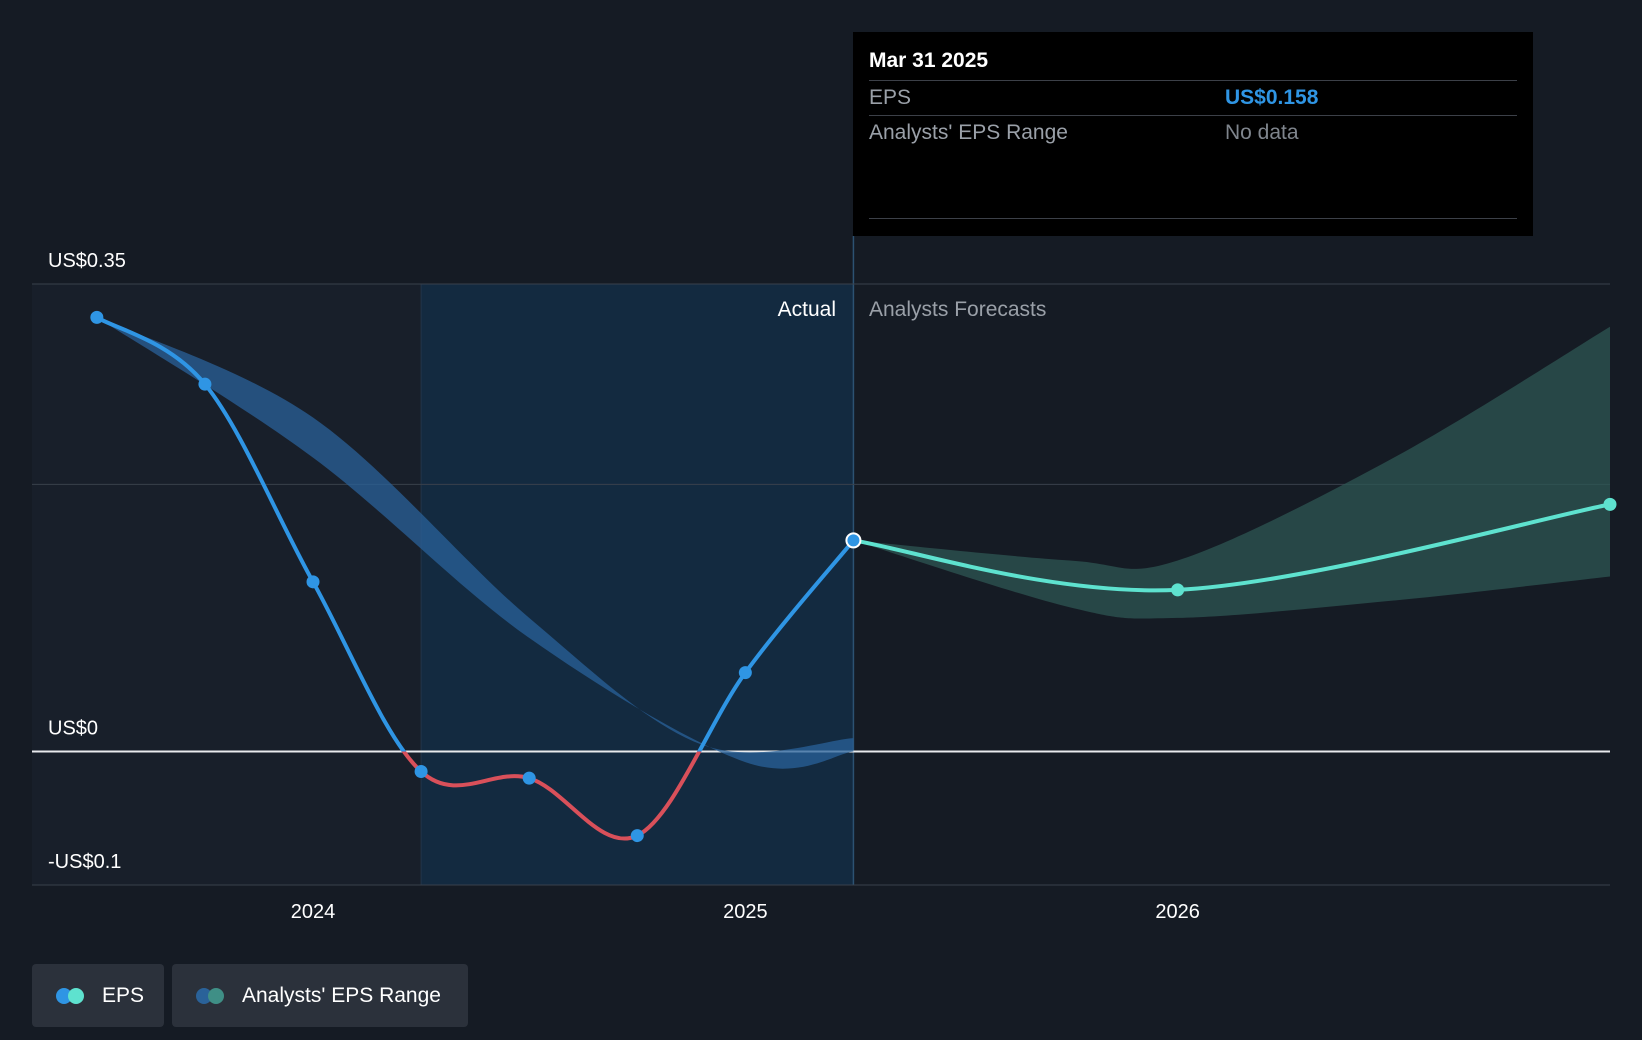 This screenshot has height=1040, width=1642. What do you see at coordinates (1193, 63) in the screenshot?
I see `tooltip-date: Mar 31 2025` at bounding box center [1193, 63].